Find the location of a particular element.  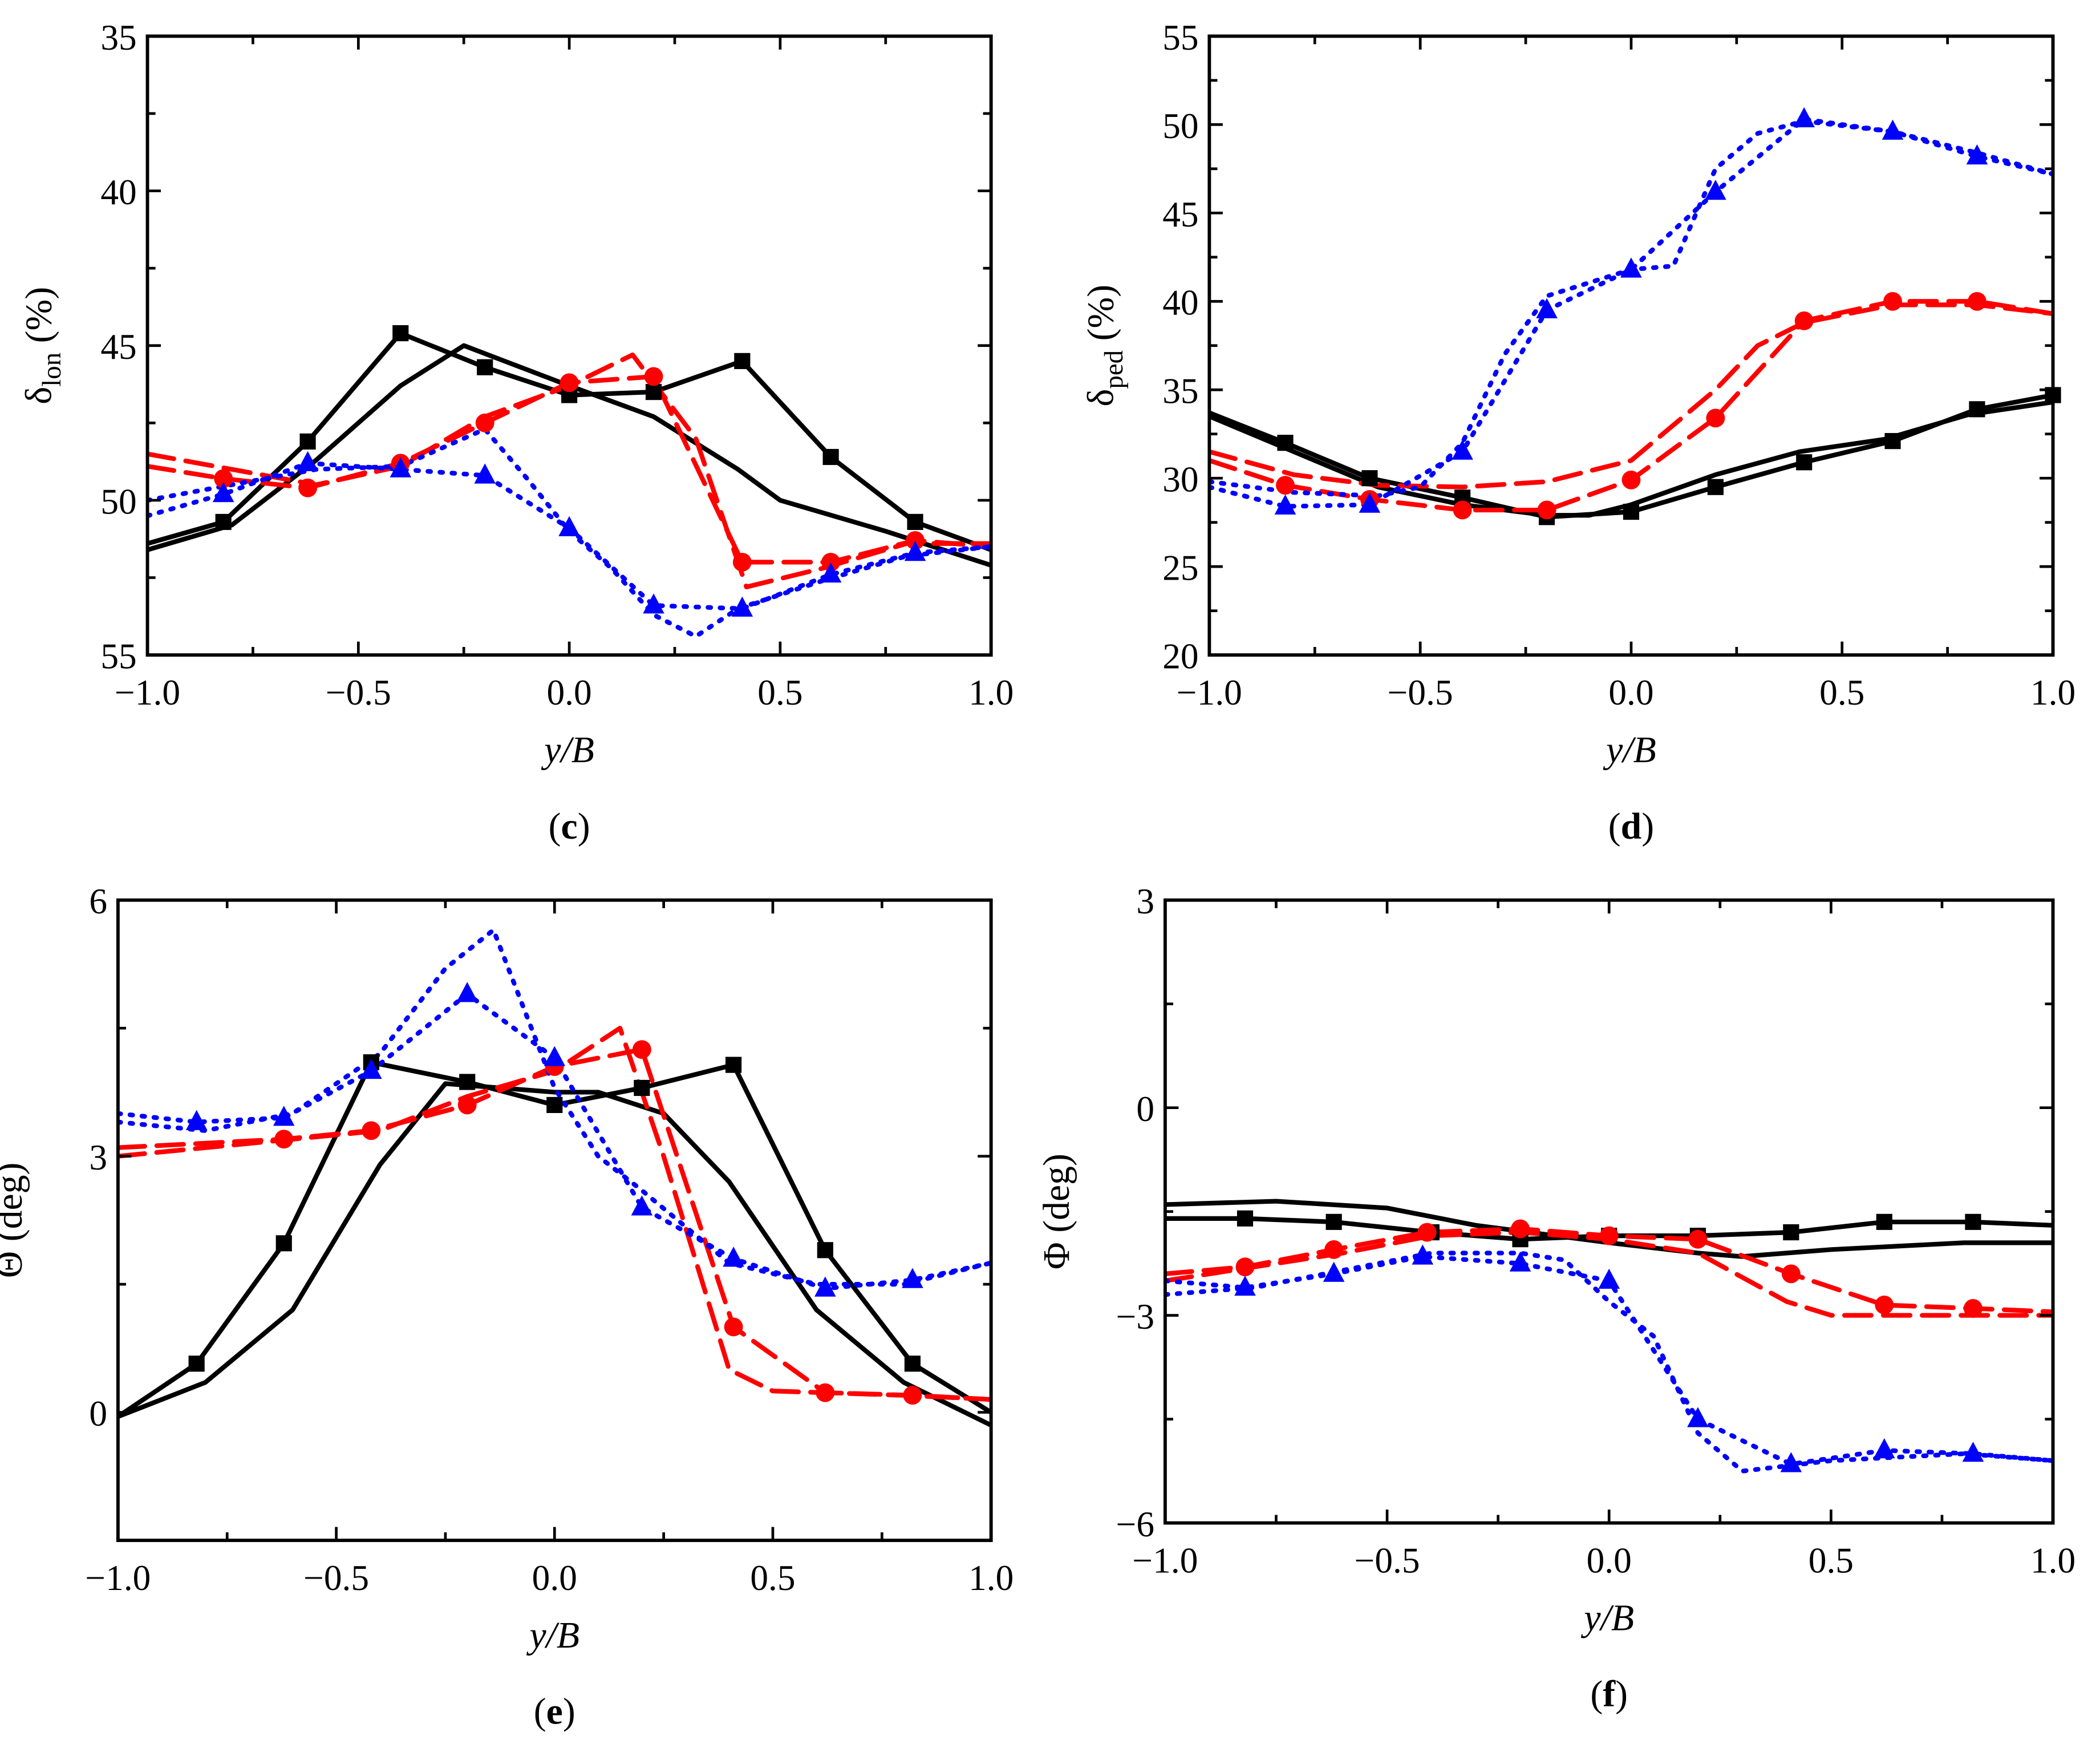

y-tick-label: 45 is located at coordinates (1180, 214).